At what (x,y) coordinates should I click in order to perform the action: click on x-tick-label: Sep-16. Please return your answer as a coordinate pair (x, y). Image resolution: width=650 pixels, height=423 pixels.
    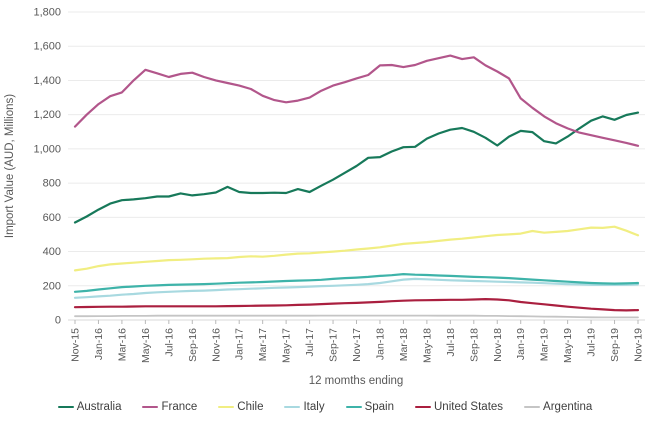
    Looking at the image, I should click on (193, 345).